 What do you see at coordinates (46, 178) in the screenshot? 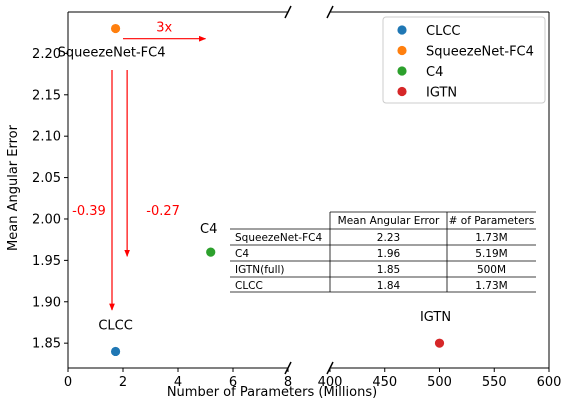
I see `y-tick-label: 2.05` at bounding box center [46, 178].